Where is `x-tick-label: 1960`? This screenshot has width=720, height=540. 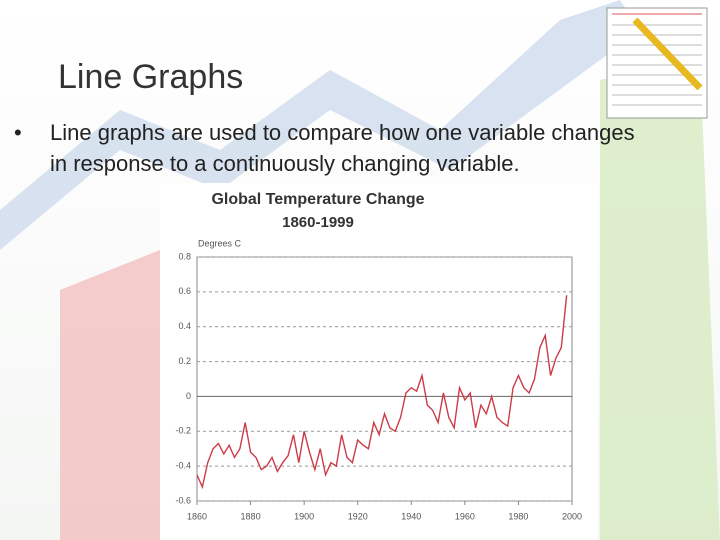 x-tick-label: 1960 is located at coordinates (465, 516).